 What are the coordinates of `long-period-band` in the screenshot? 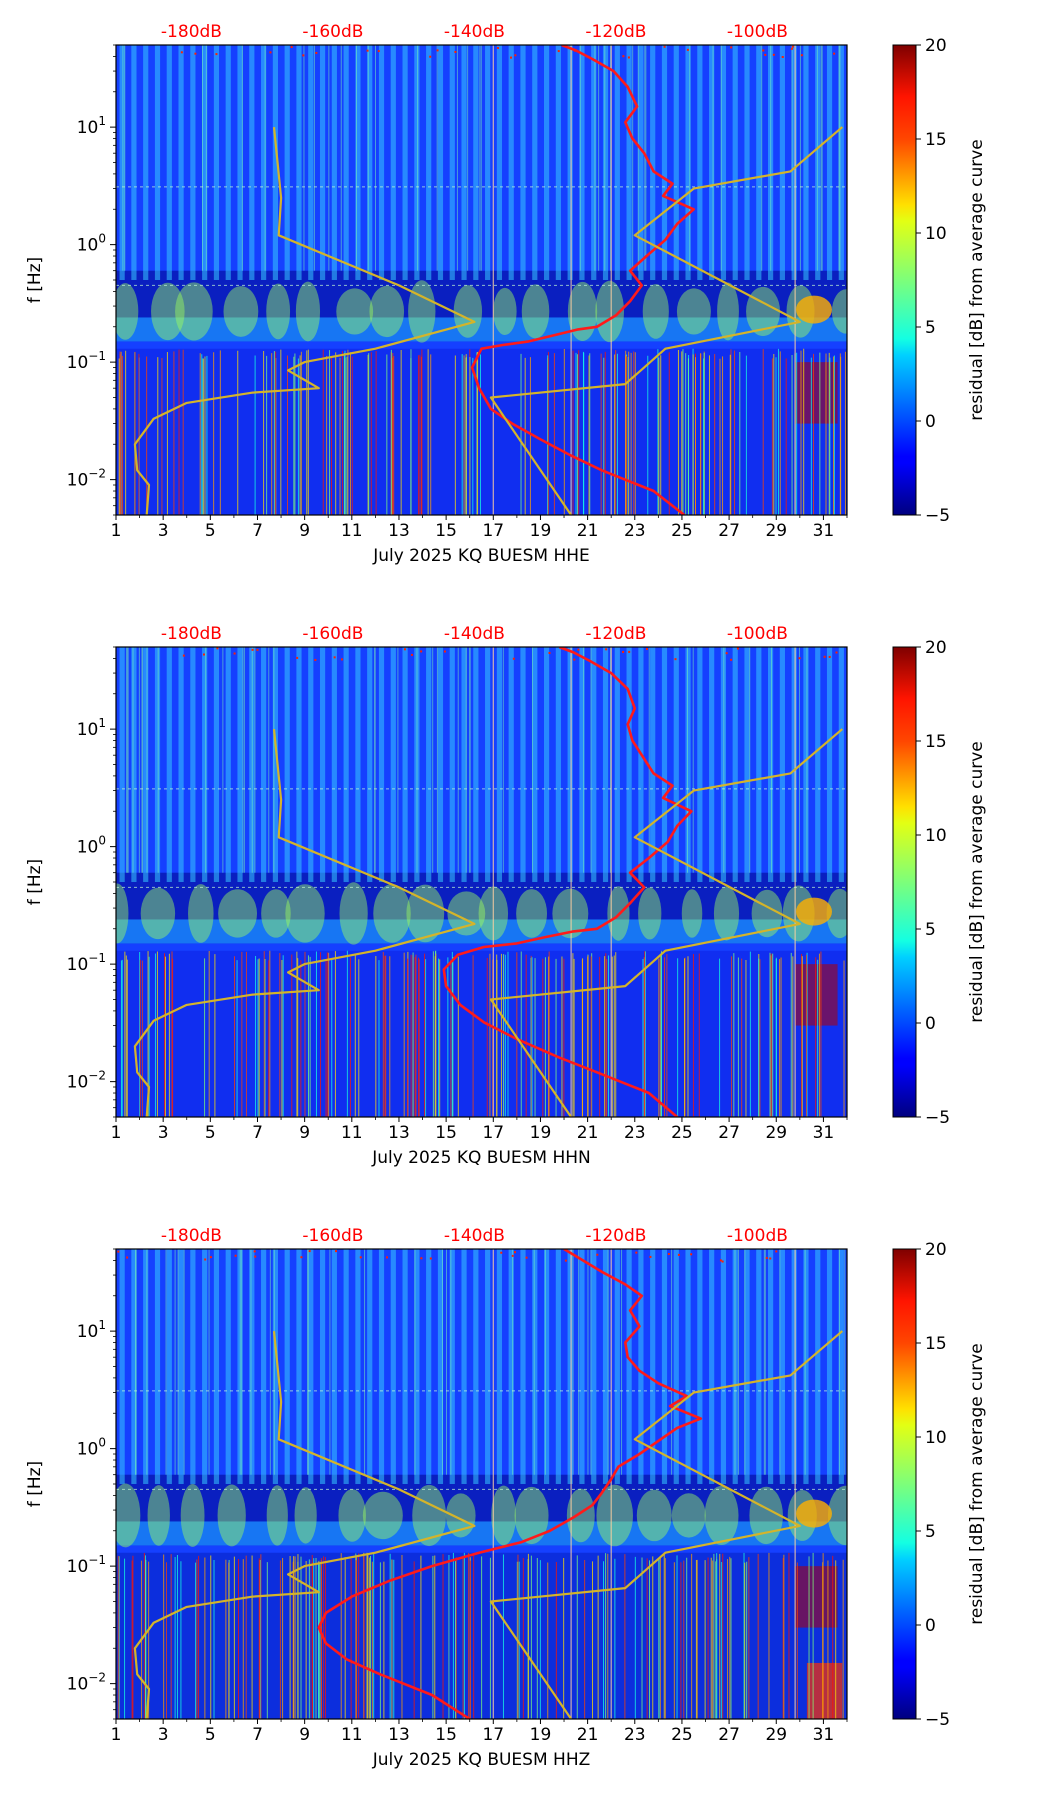 It's located at (481, 1033).